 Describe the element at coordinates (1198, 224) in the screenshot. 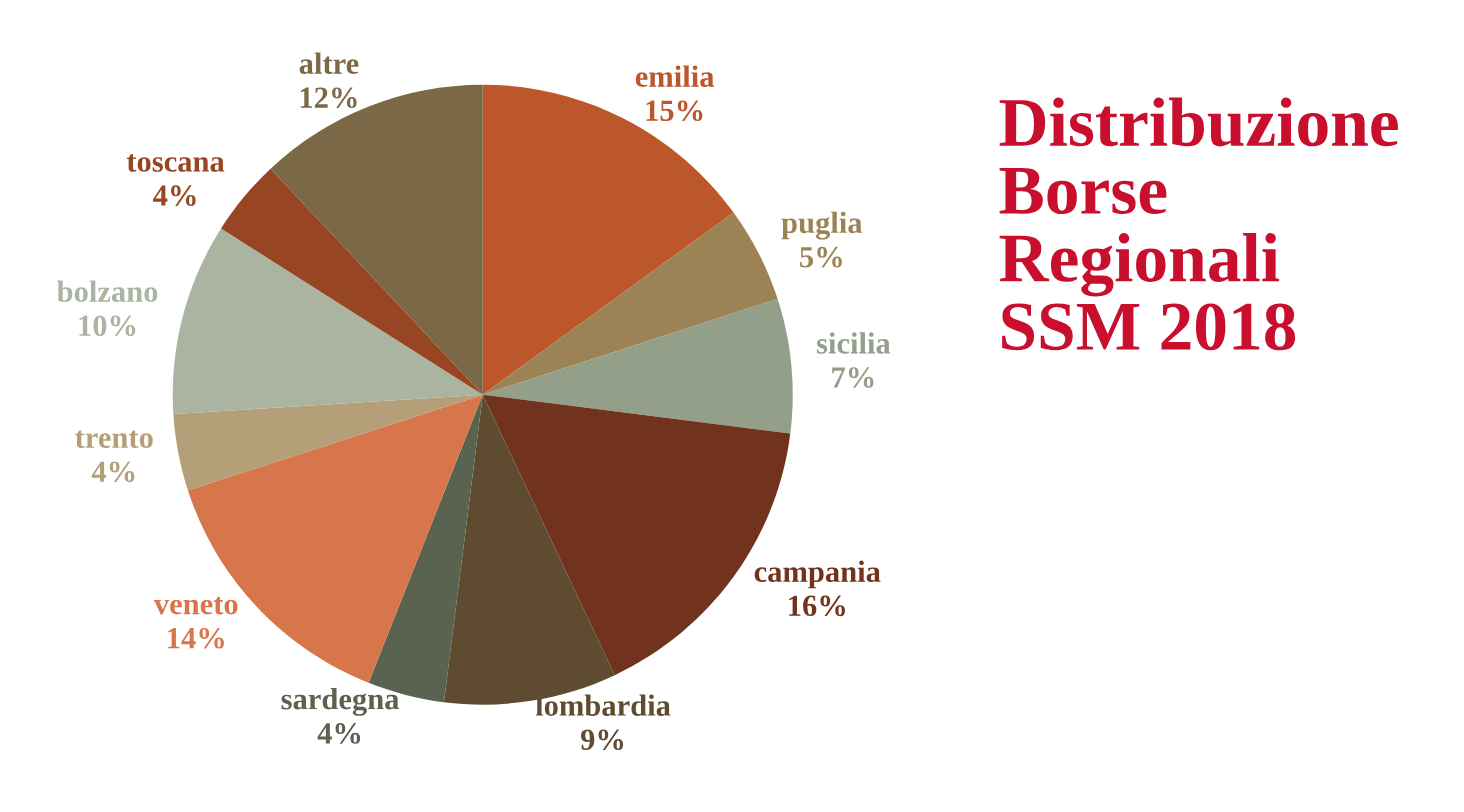

I see `text: Distribuzione Borse Regionali SSM 2018` at that location.